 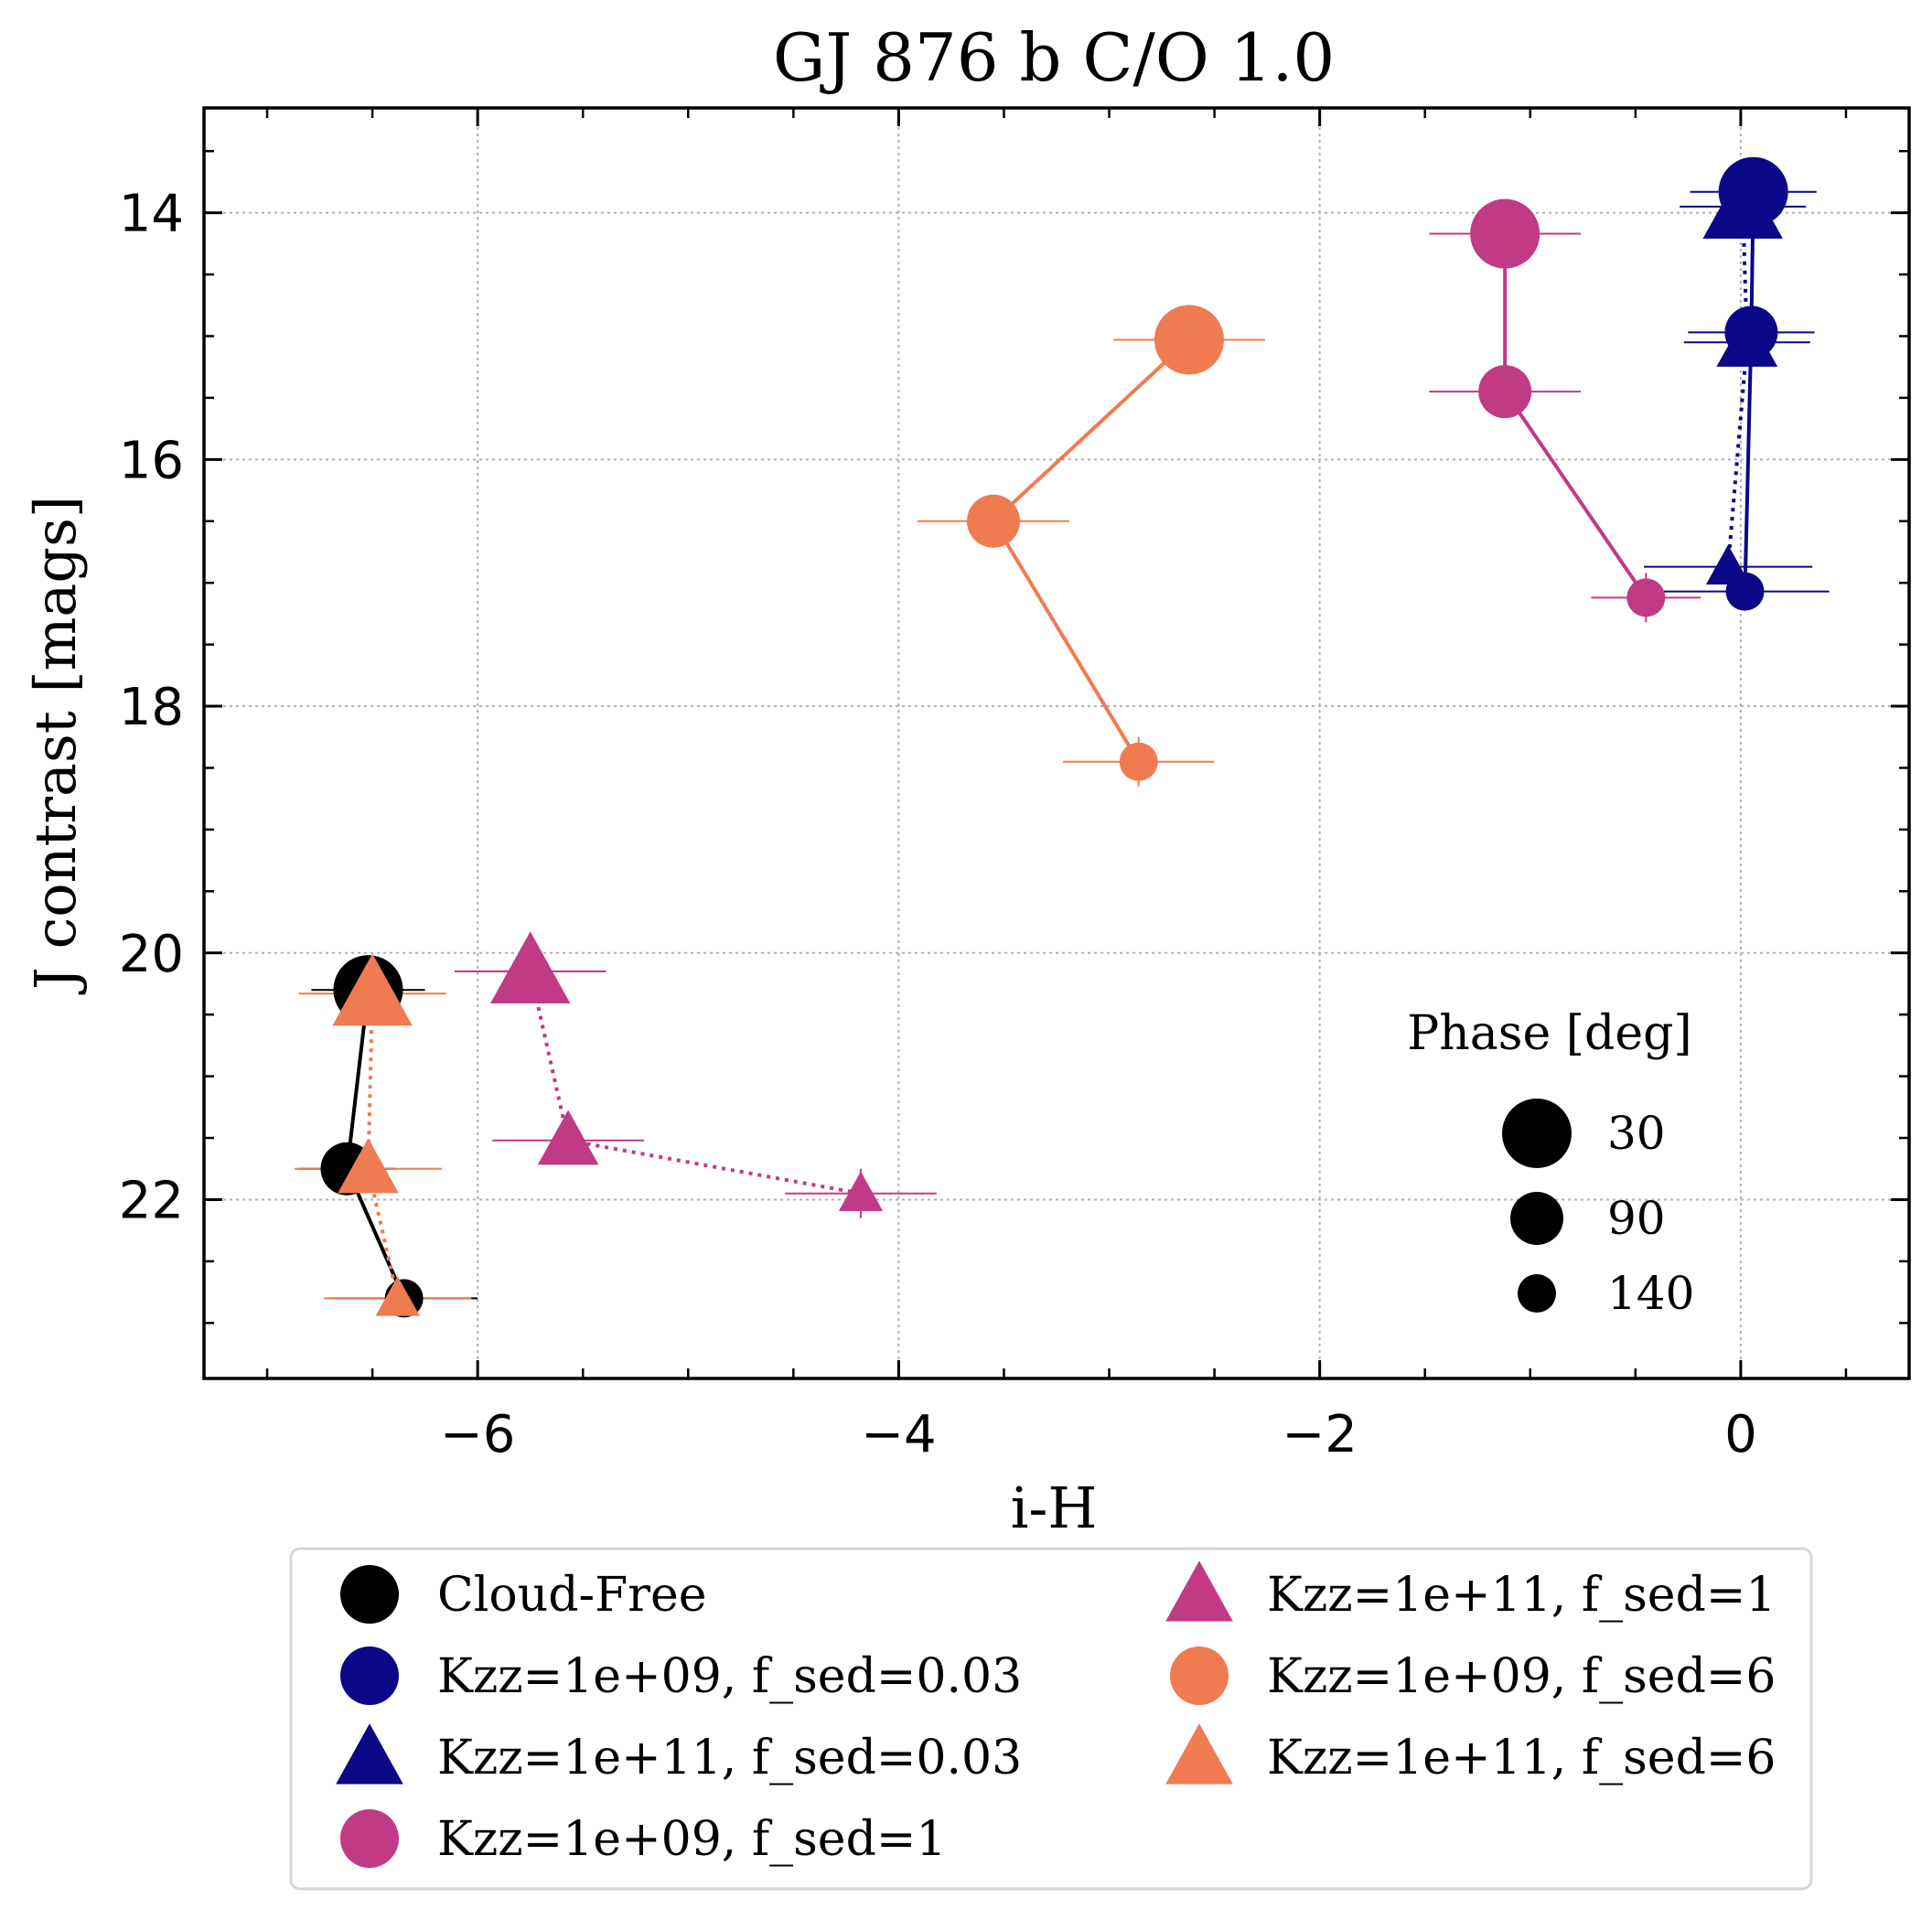 What do you see at coordinates (1320, 1434) in the screenshot?
I see `x-tick-label: −2` at bounding box center [1320, 1434].